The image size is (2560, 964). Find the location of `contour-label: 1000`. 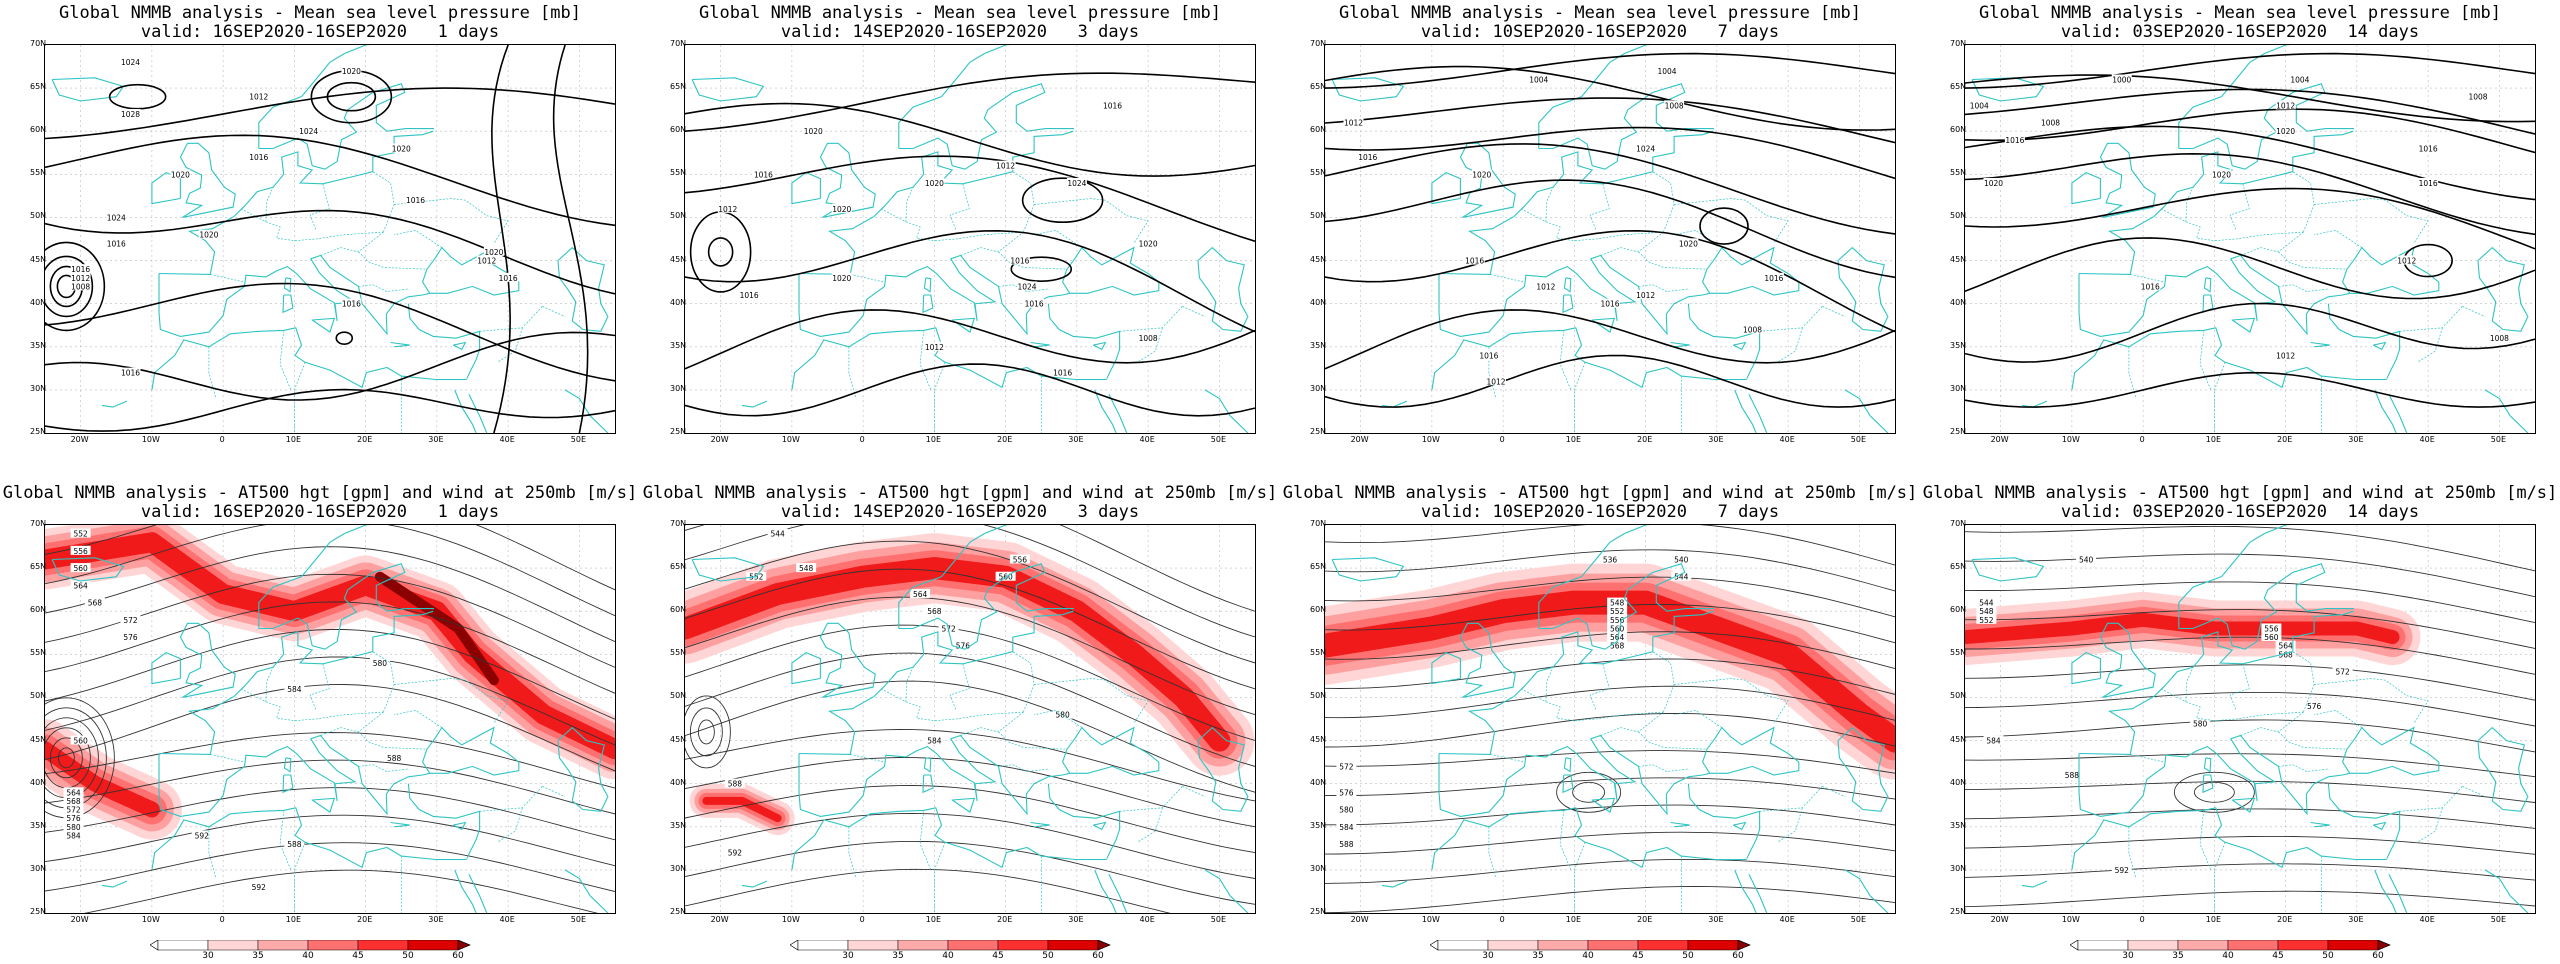

contour-label: 1000 is located at coordinates (2121, 79).